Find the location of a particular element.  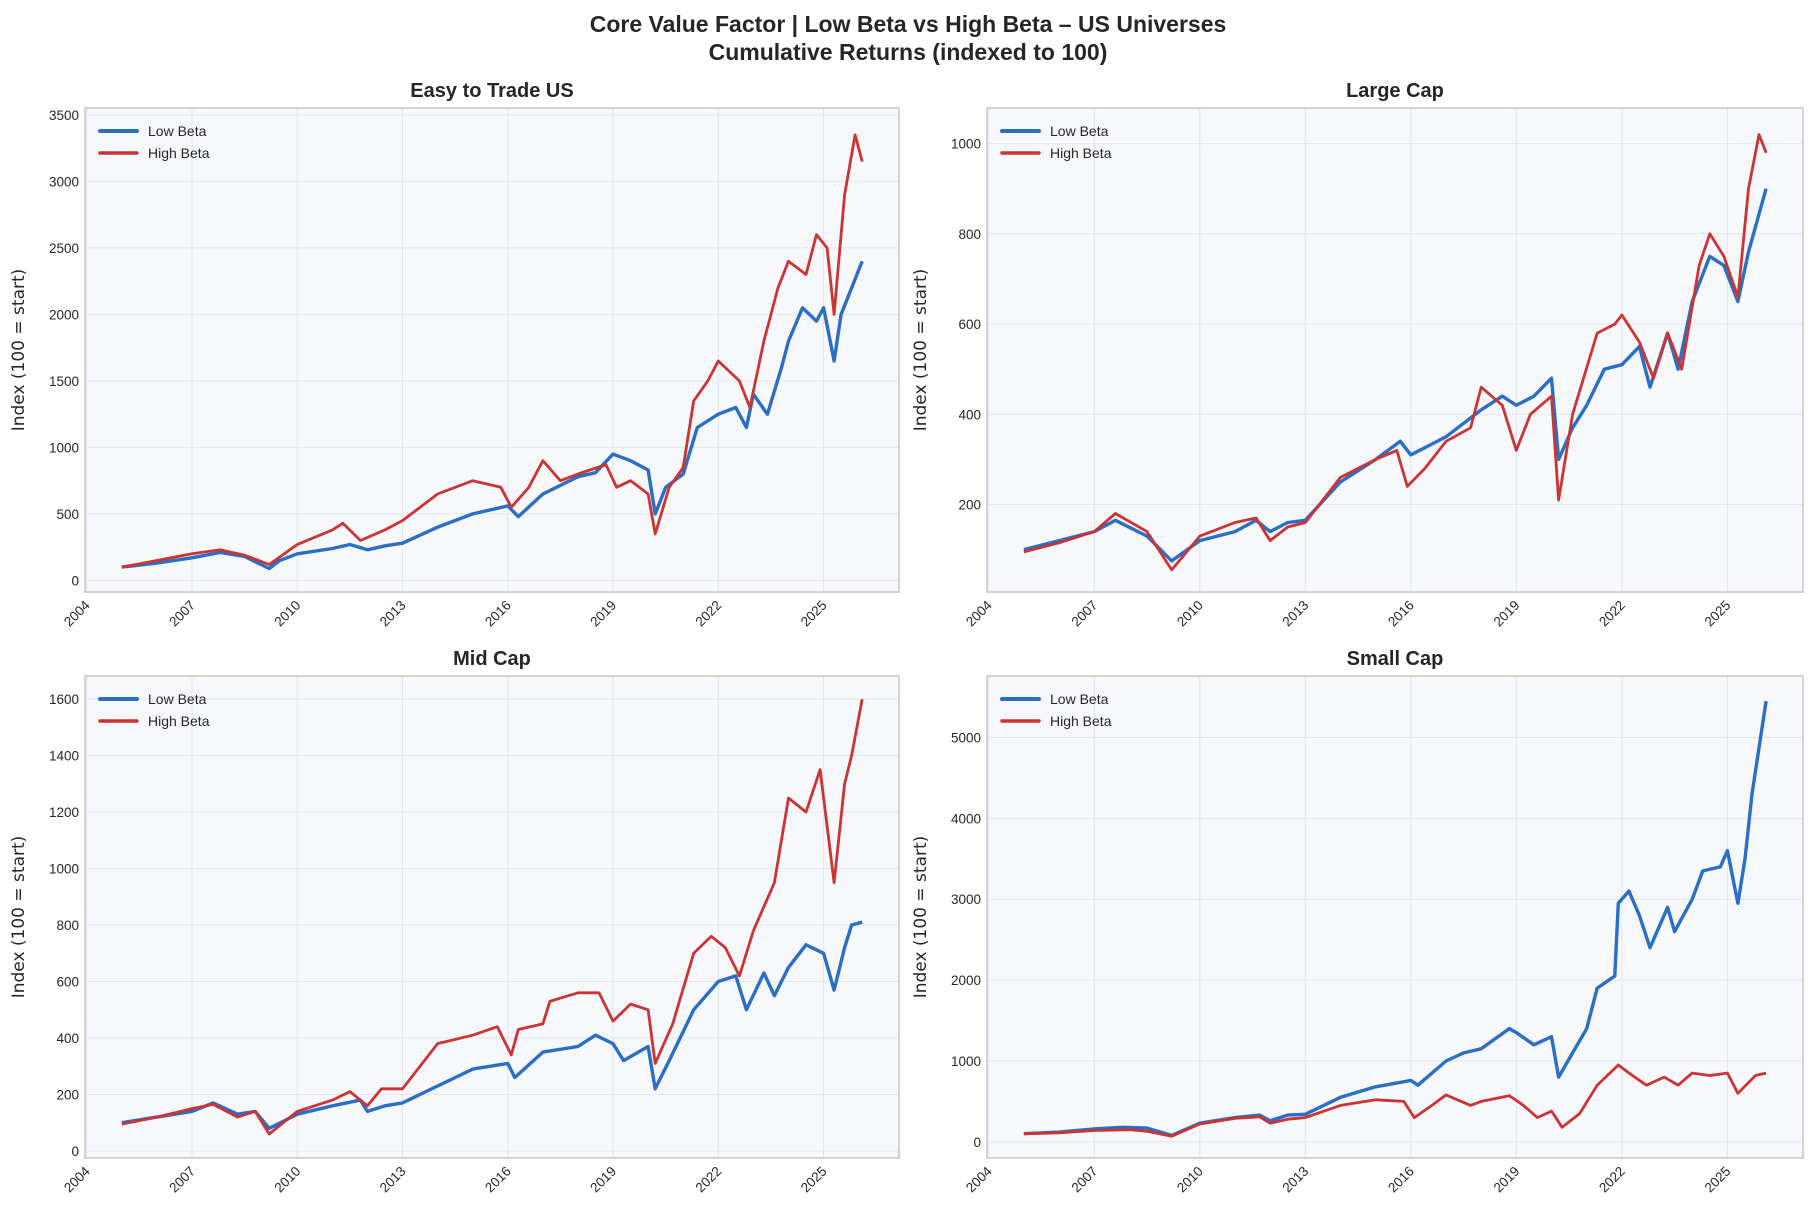

y-tick-label: 2500 is located at coordinates (64, 248).